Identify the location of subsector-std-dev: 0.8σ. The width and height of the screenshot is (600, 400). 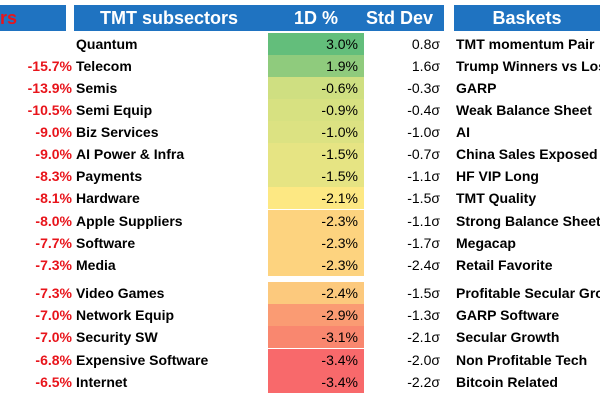
(425, 44).